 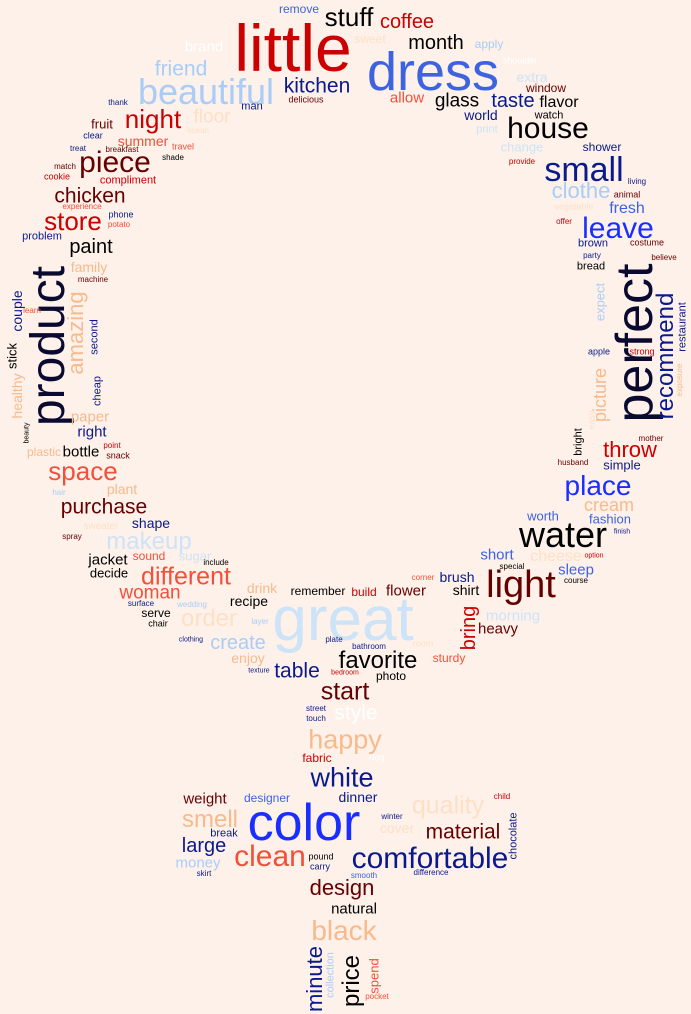 What do you see at coordinates (609, 505) in the screenshot?
I see `cloud-word: cream` at bounding box center [609, 505].